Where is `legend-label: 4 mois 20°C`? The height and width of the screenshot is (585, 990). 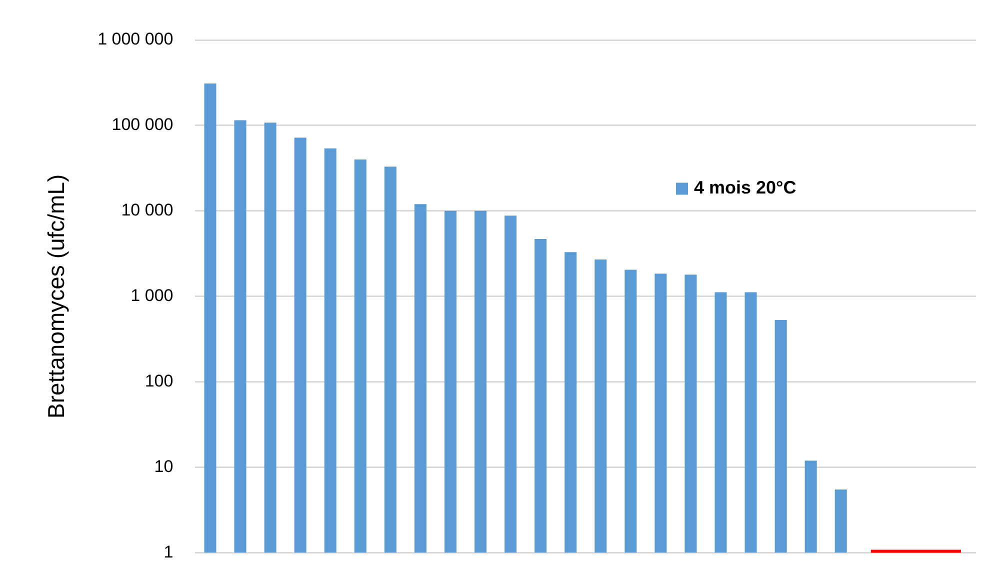
legend-label: 4 mois 20°C is located at coordinates (745, 188).